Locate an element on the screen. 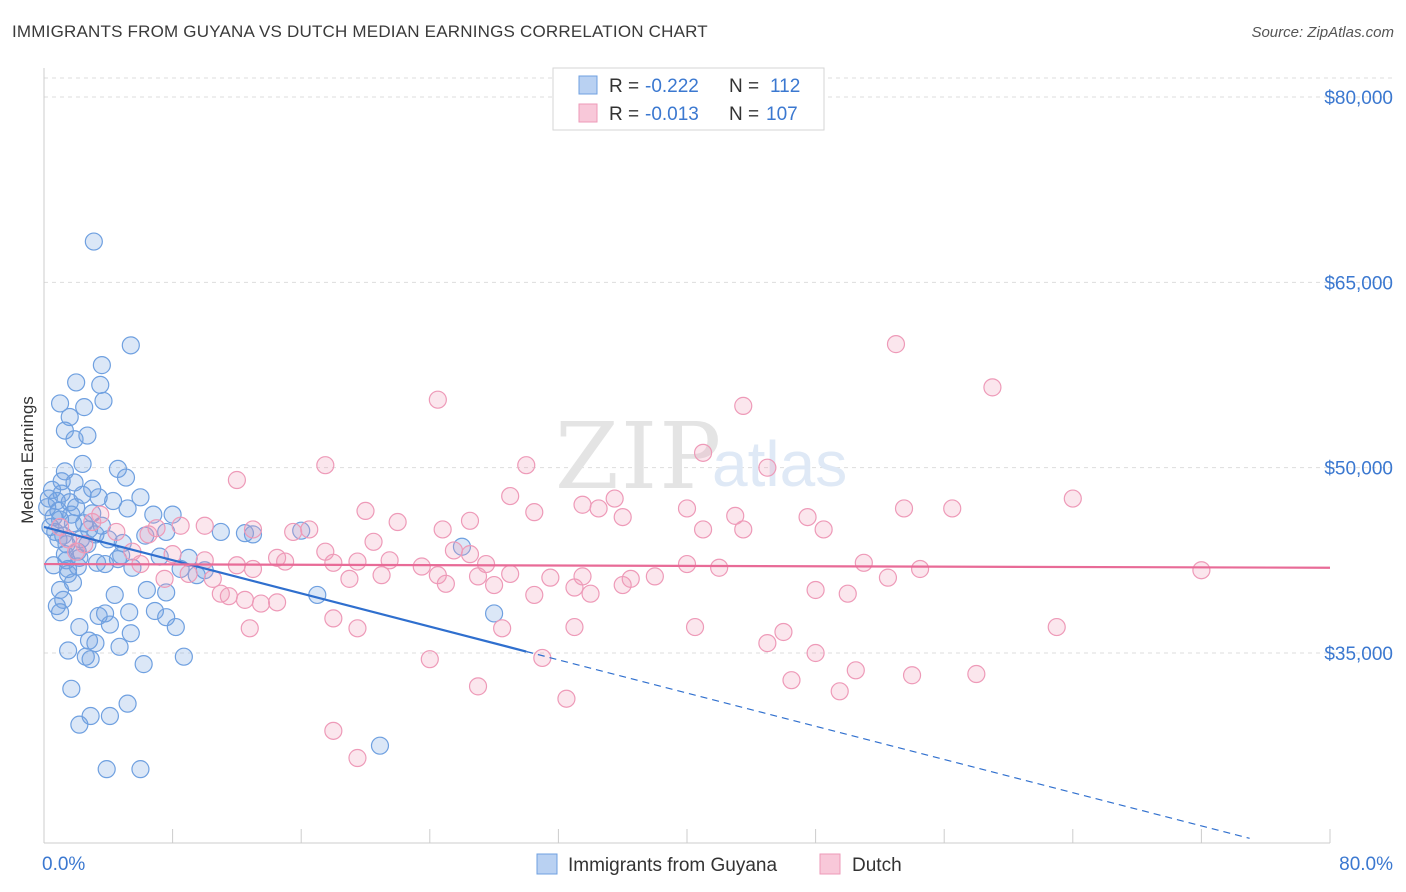 This screenshot has width=1406, height=892. stats-n-value-1: 112 is located at coordinates (785, 86).